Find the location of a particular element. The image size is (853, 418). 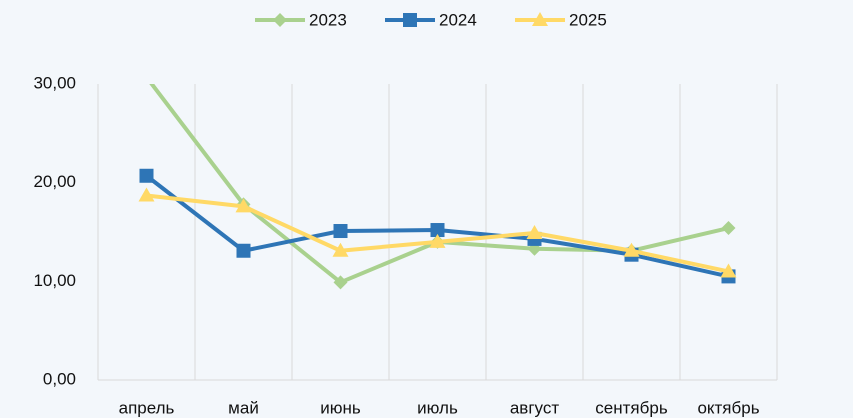

y-tick-label: 0,00 is located at coordinates (59, 378).